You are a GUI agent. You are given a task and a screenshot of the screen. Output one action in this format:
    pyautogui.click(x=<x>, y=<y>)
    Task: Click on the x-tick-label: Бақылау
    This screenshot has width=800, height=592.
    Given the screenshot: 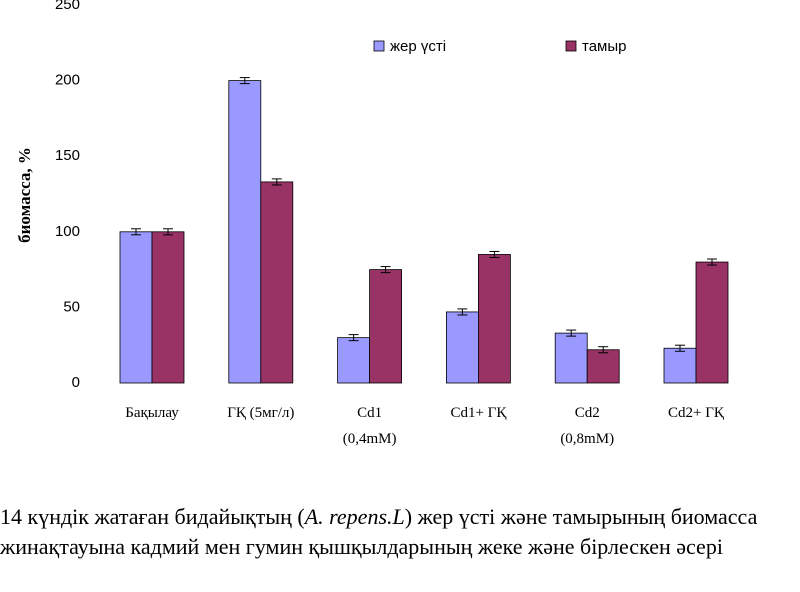 What is the action you would take?
    pyautogui.click(x=152, y=413)
    